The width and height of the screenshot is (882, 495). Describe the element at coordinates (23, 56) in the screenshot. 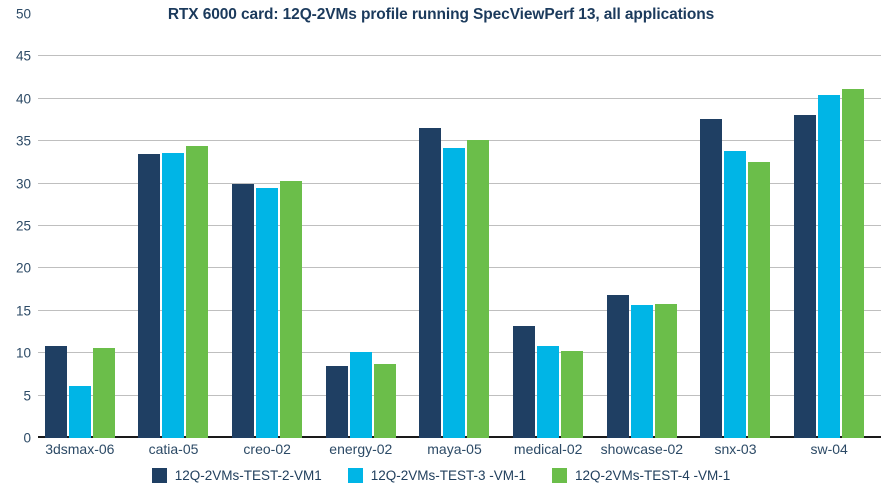

I see `y-tick-label: 45` at that location.